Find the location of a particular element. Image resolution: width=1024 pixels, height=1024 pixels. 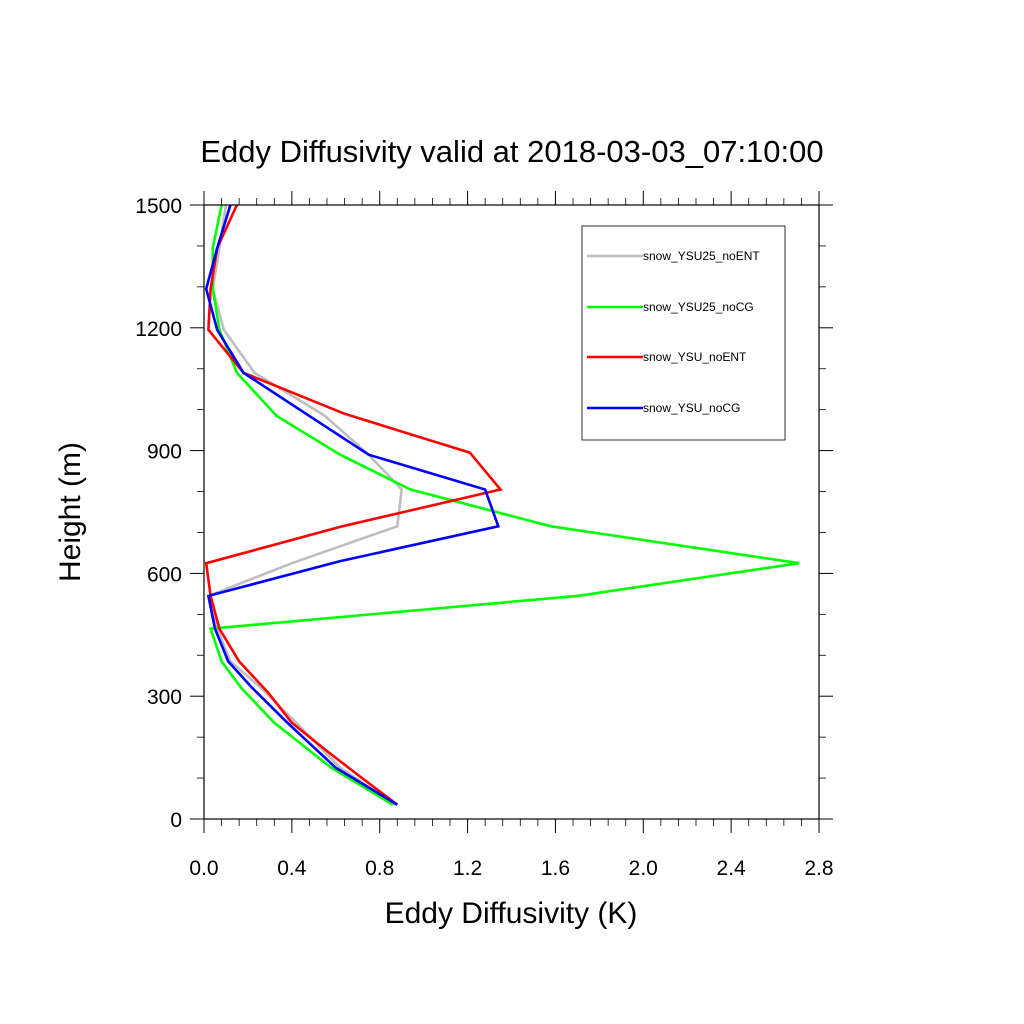

x-tick-label: 2.8 is located at coordinates (818, 868).